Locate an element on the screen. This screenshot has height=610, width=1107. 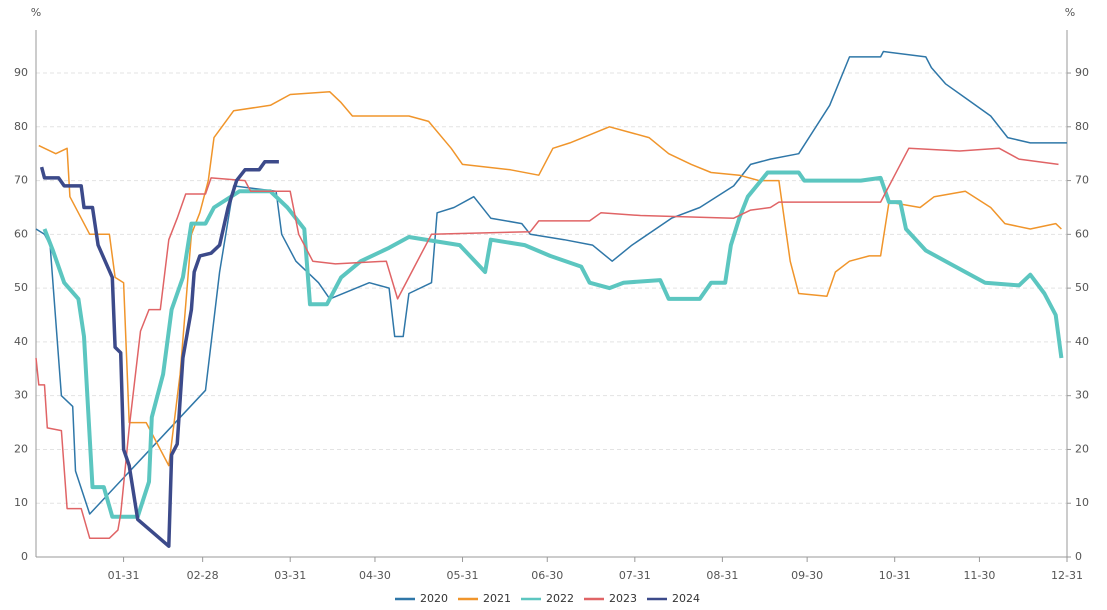
y-tick-label: 90 is located at coordinates (21, 72).